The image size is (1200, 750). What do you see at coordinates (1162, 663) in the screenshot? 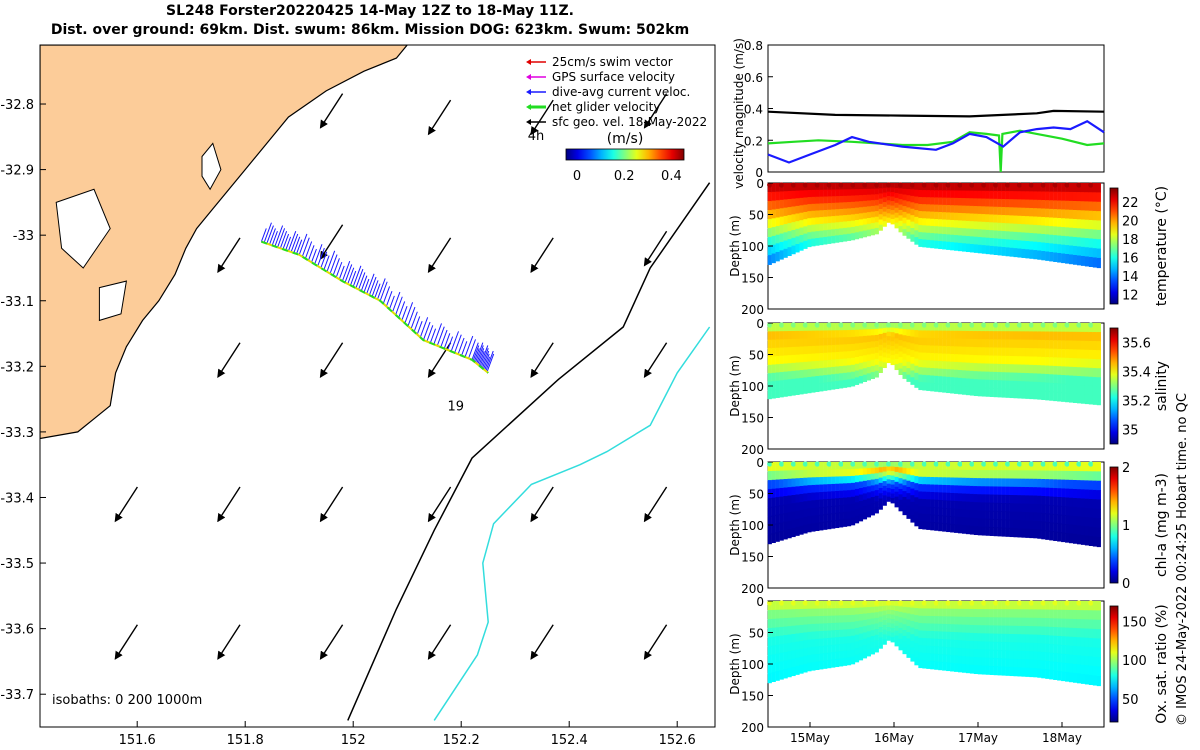
I see `sec3-cbar-label: Ox. sat. ratio (%)` at bounding box center [1162, 663].